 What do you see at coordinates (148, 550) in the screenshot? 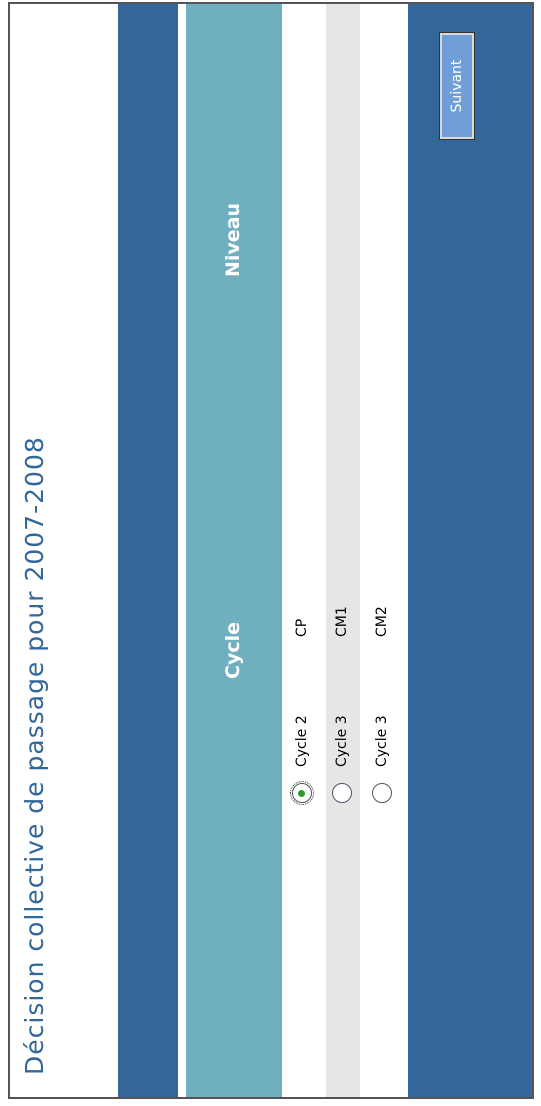
I see `top-bar` at bounding box center [148, 550].